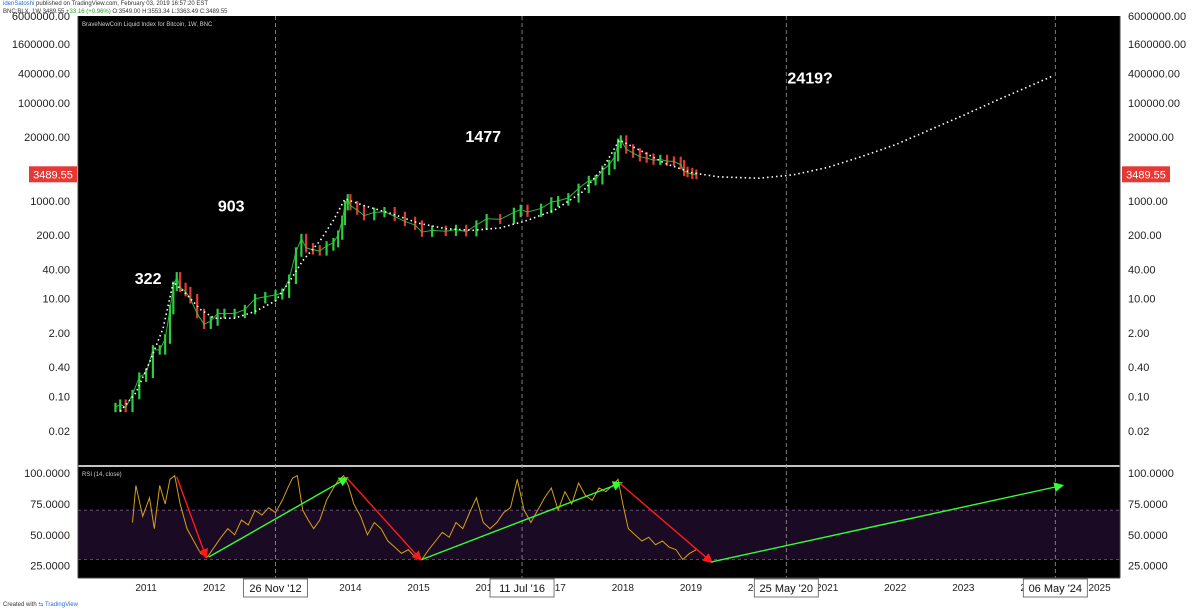 This screenshot has height=612, width=1200. What do you see at coordinates (1148, 202) in the screenshot?
I see `price-tick-right: 1000.00` at bounding box center [1148, 202].